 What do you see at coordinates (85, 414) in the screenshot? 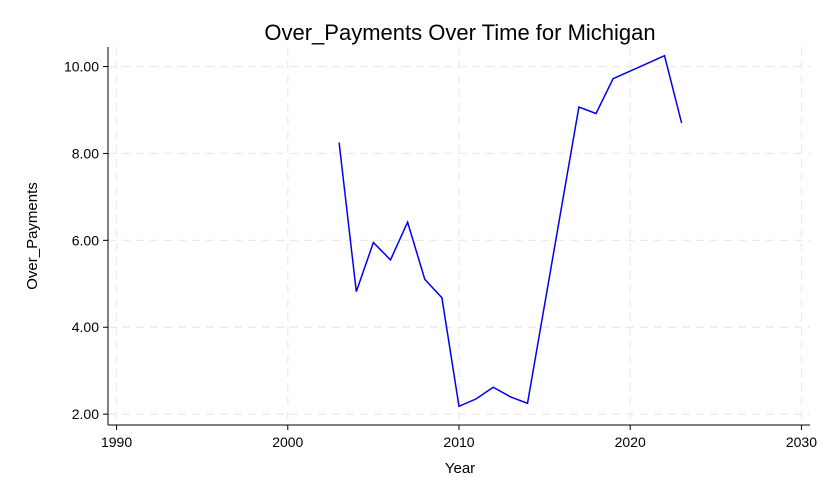
I see `y-tick-label: 2.00` at bounding box center [85, 414].